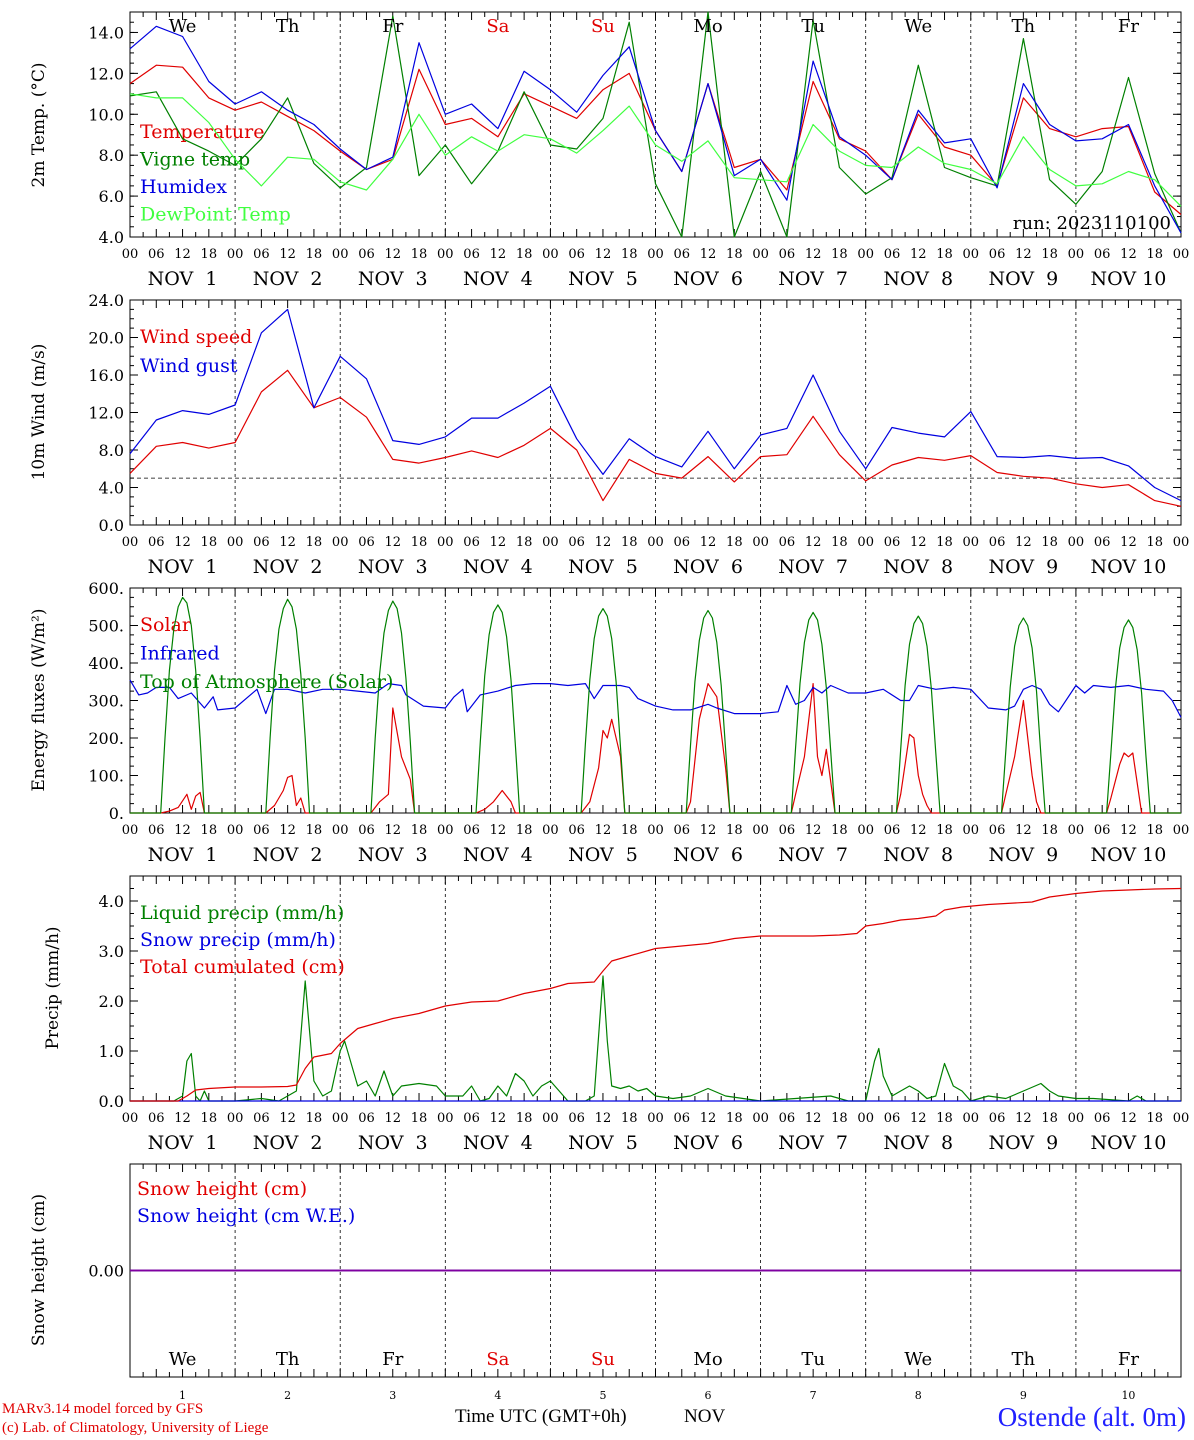 The image size is (1194, 1440). I want to click on legend-entry: Snow precip (mm/h), so click(238, 940).